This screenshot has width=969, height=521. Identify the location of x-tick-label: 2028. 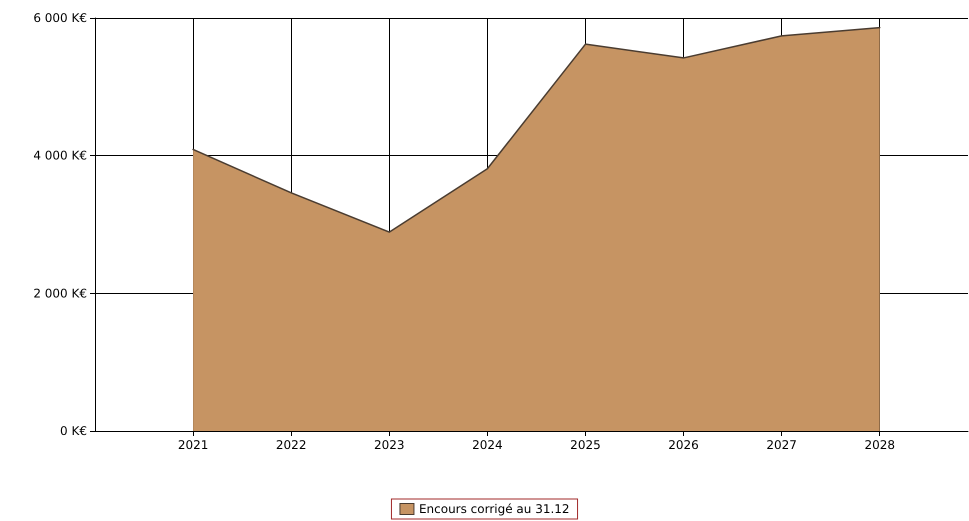
(879, 445).